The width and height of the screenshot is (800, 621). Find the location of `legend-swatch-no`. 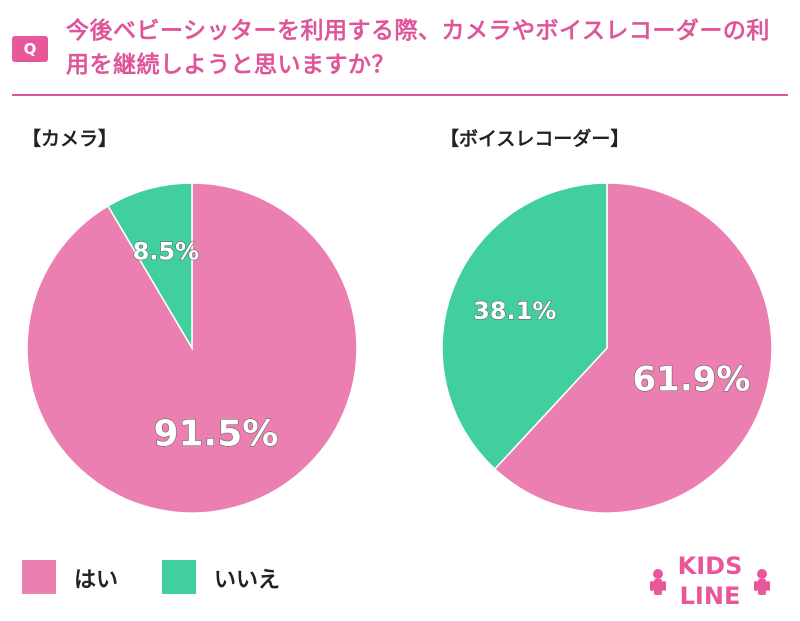

legend-swatch-no is located at coordinates (179, 577).